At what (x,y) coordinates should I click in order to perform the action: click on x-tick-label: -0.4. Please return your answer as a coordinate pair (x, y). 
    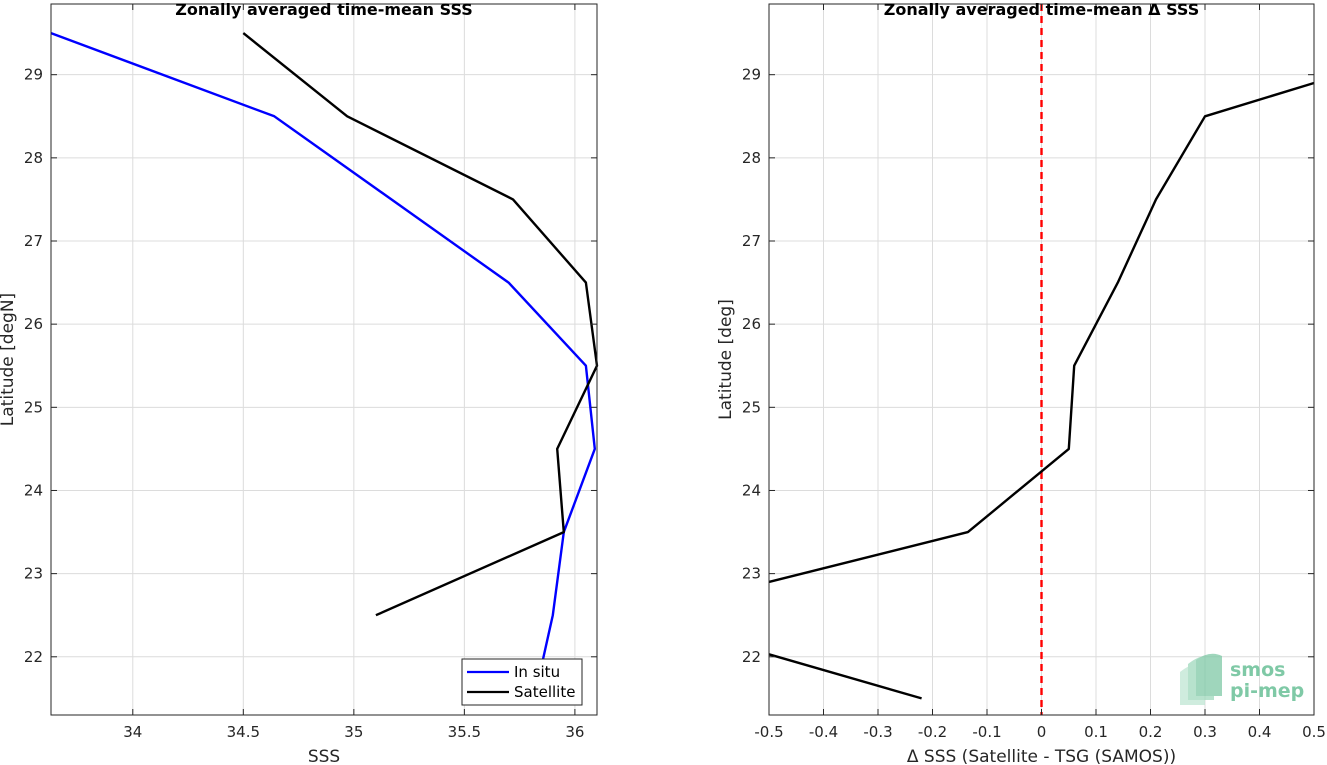
    Looking at the image, I should click on (823, 732).